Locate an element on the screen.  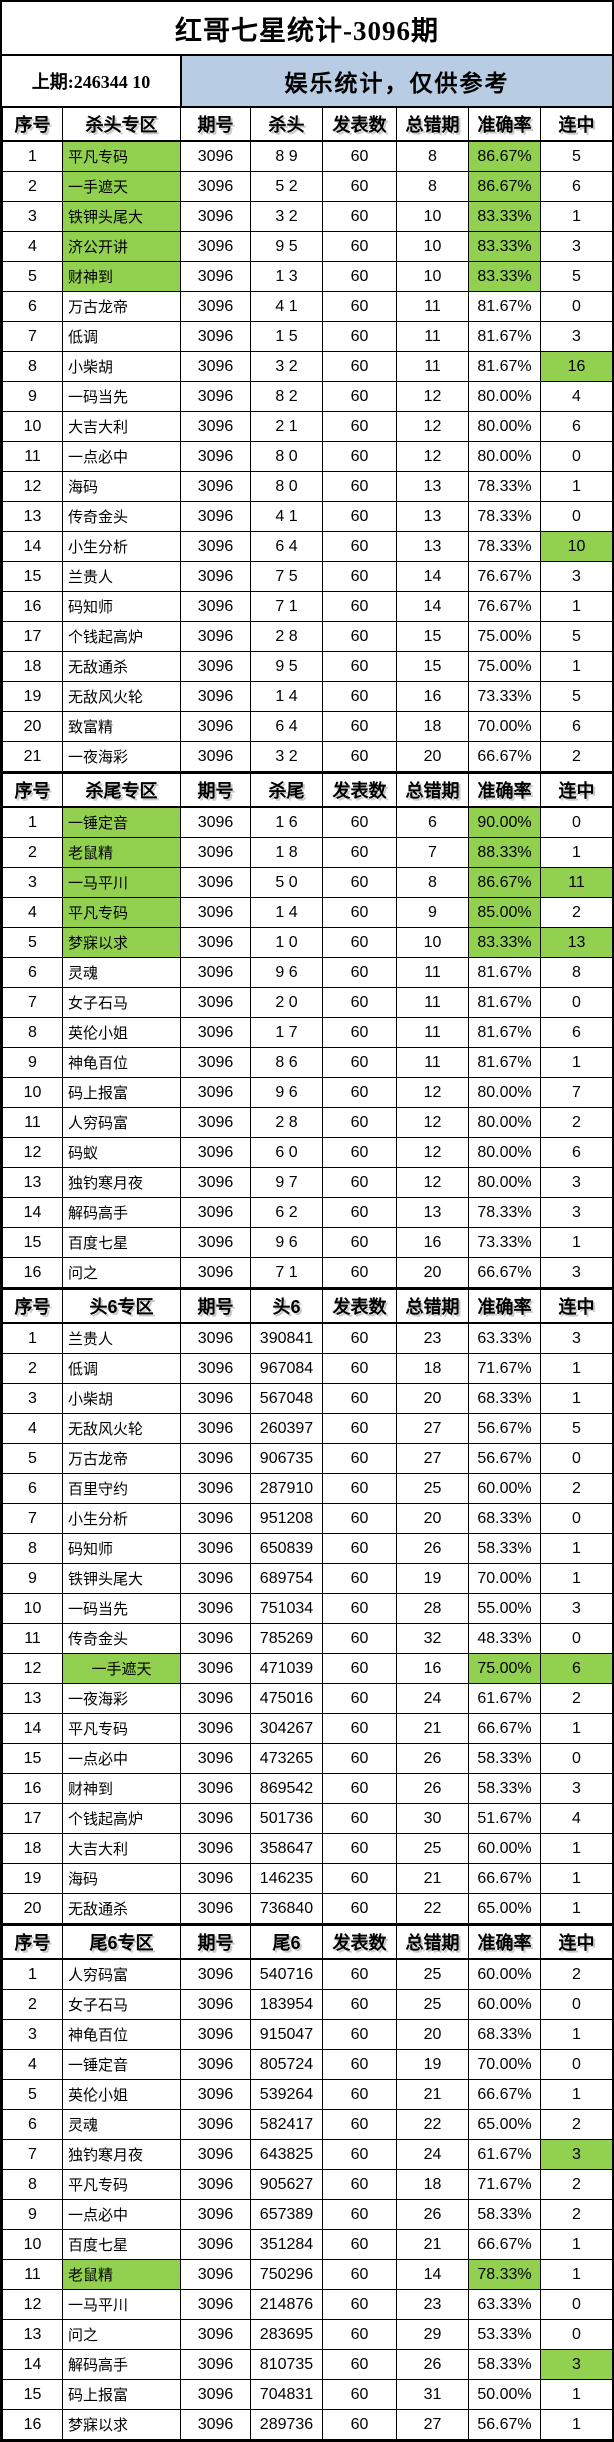
value-cell: 471039 is located at coordinates (286, 1668).